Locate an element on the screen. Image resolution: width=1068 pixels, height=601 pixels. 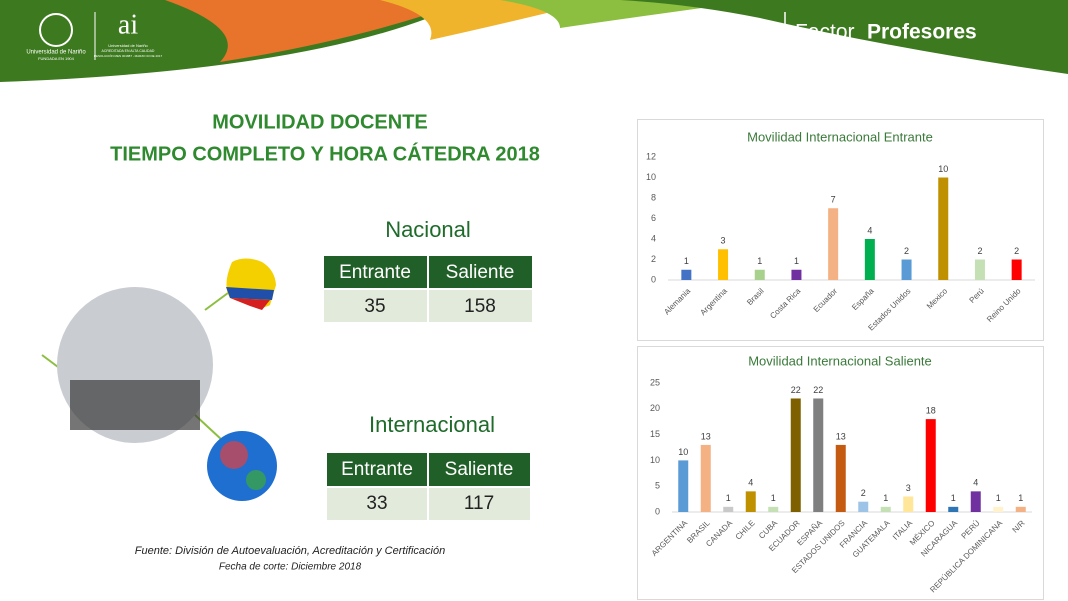
date-note: Fecha de corte: Diciembre 2018 is located at coordinates (290, 567).